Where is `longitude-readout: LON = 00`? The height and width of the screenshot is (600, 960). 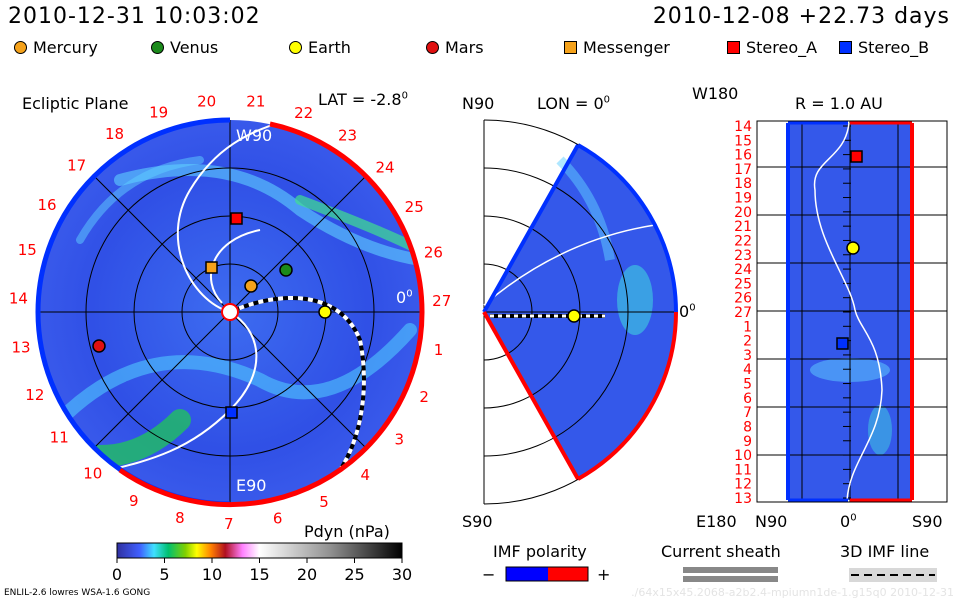 longitude-readout: LON = 00 is located at coordinates (573, 103).